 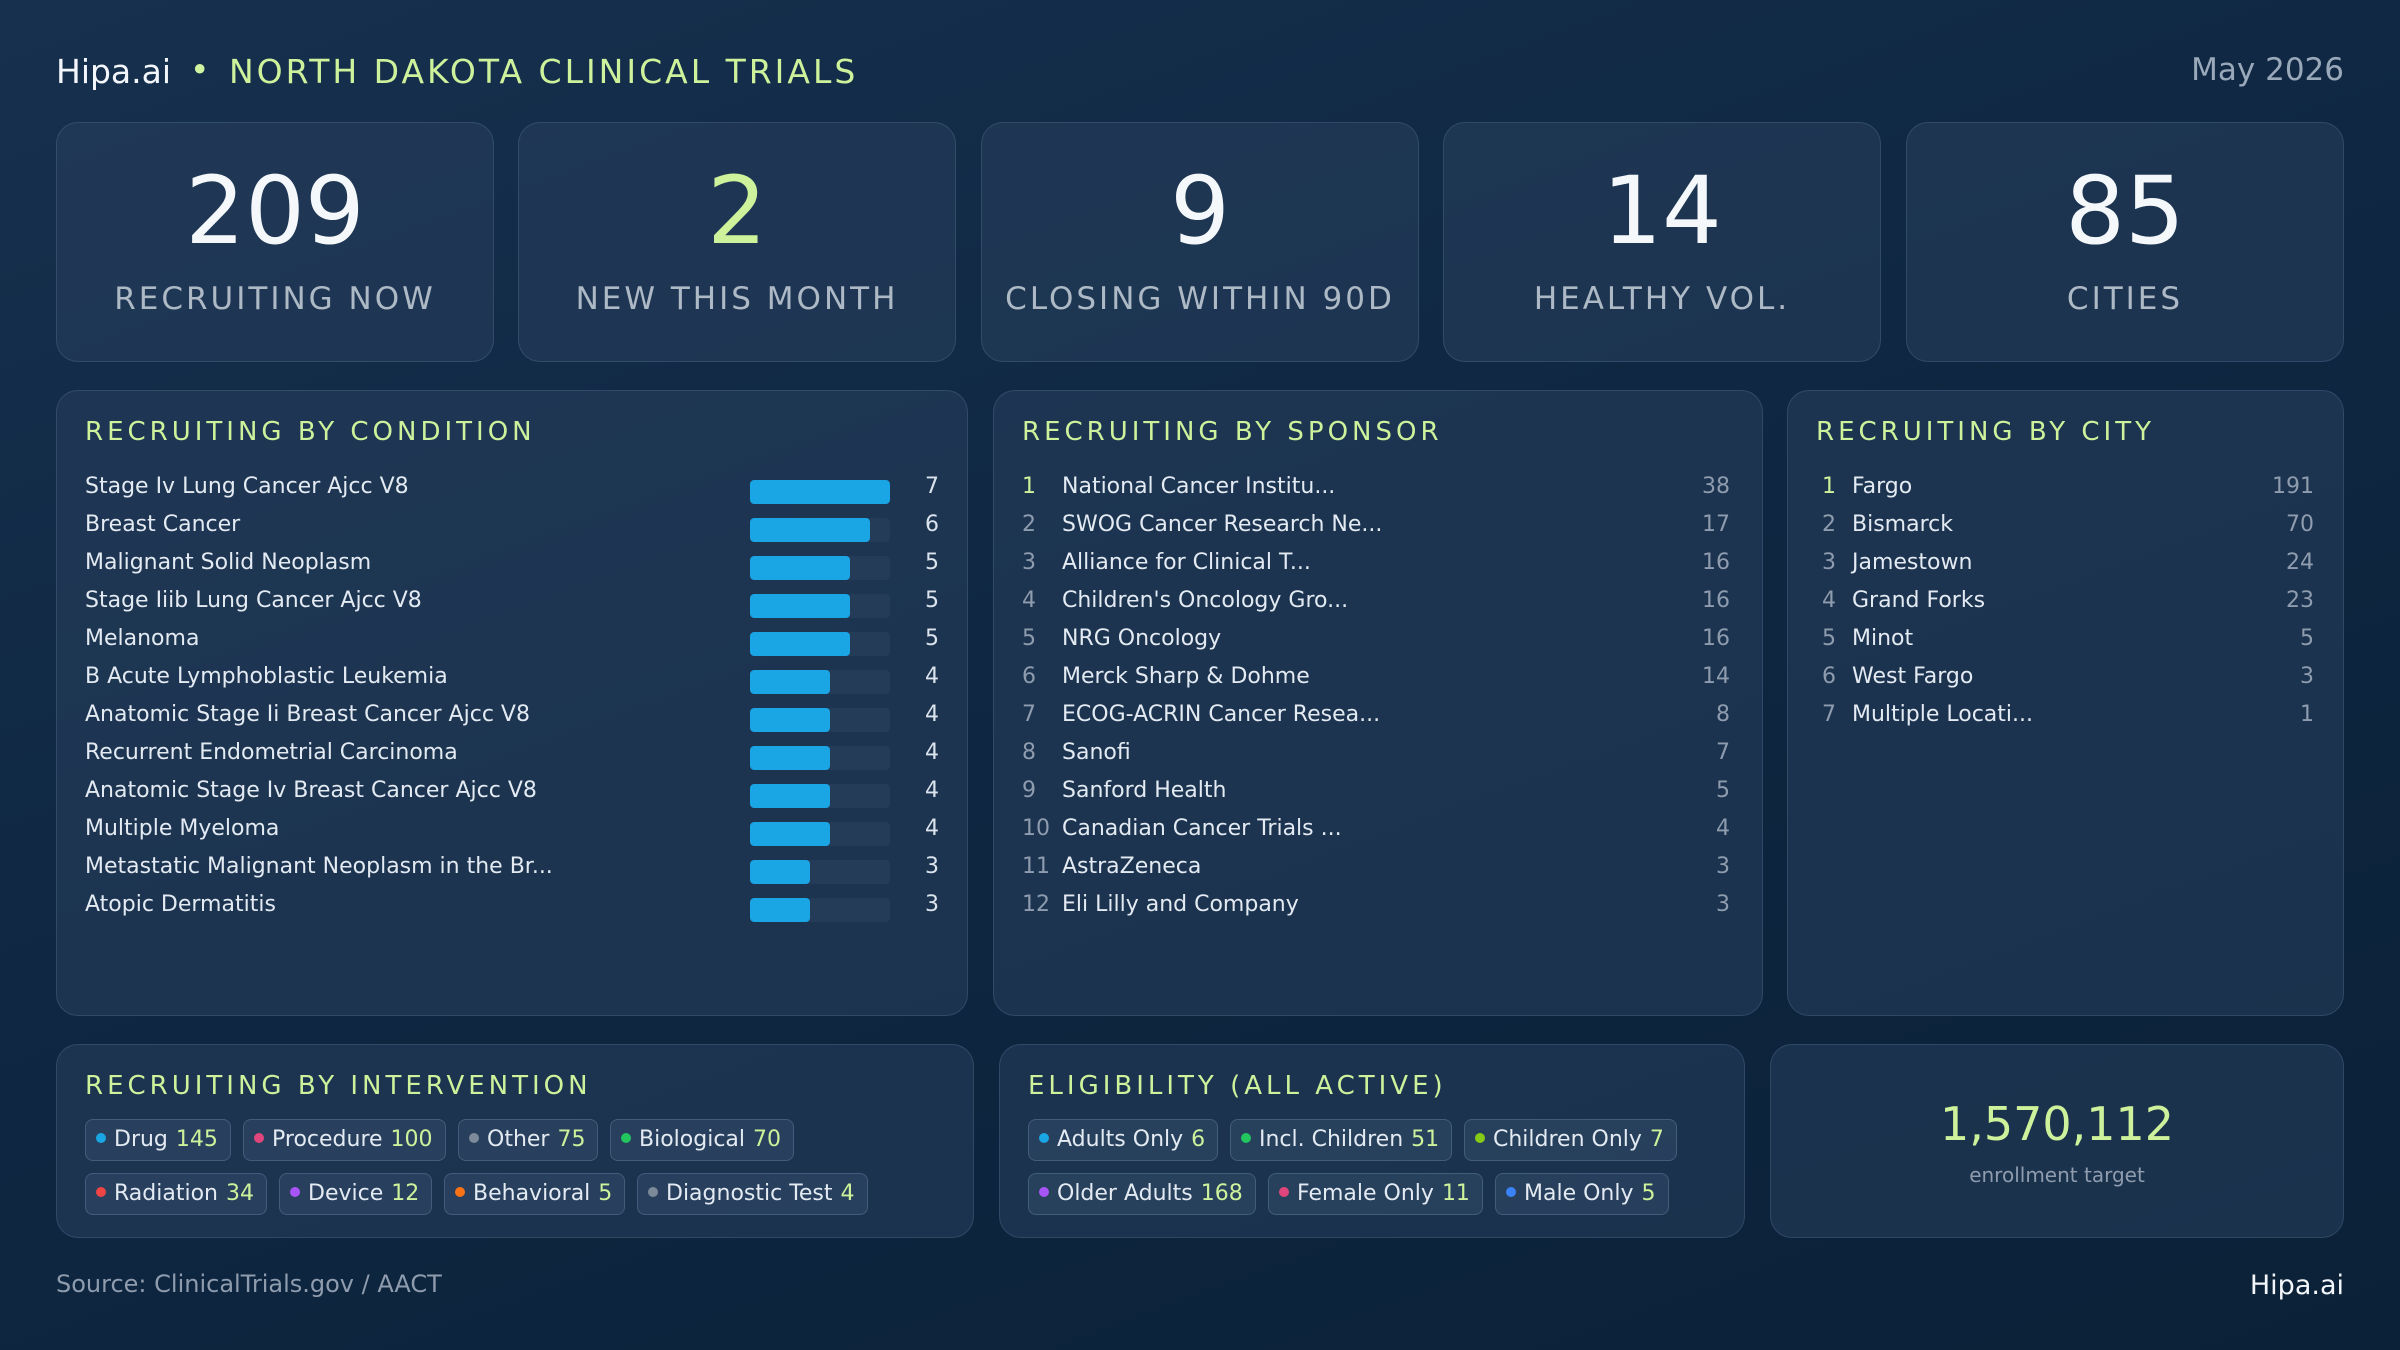 I want to click on city-count: 24, so click(x=2300, y=562).